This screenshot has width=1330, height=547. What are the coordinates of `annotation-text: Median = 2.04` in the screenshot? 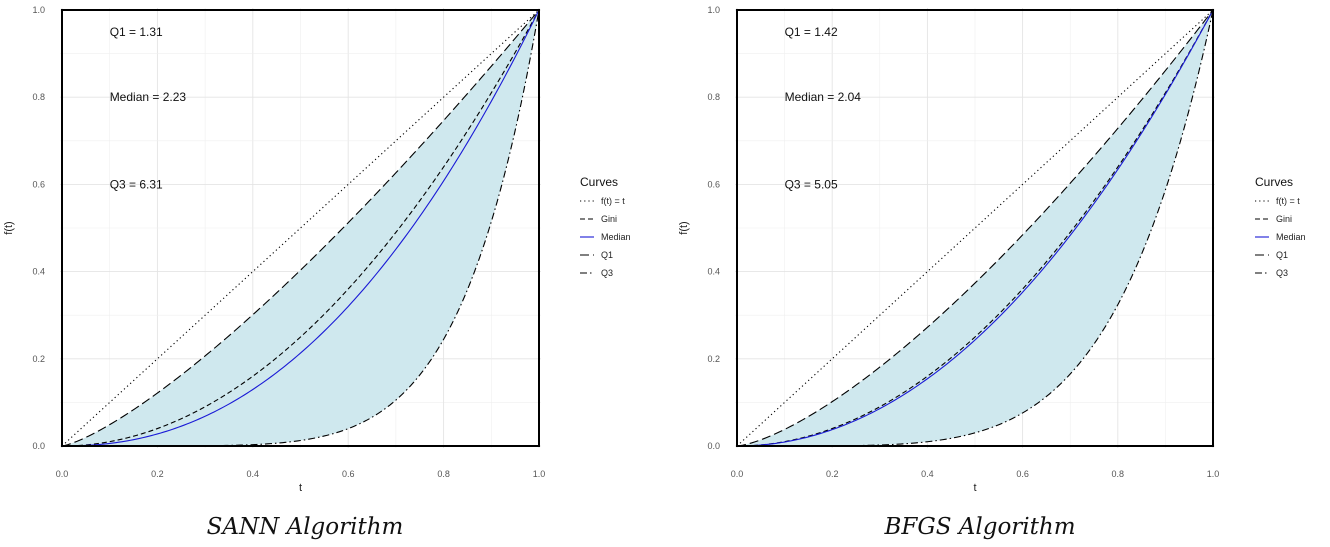 It's located at (823, 97).